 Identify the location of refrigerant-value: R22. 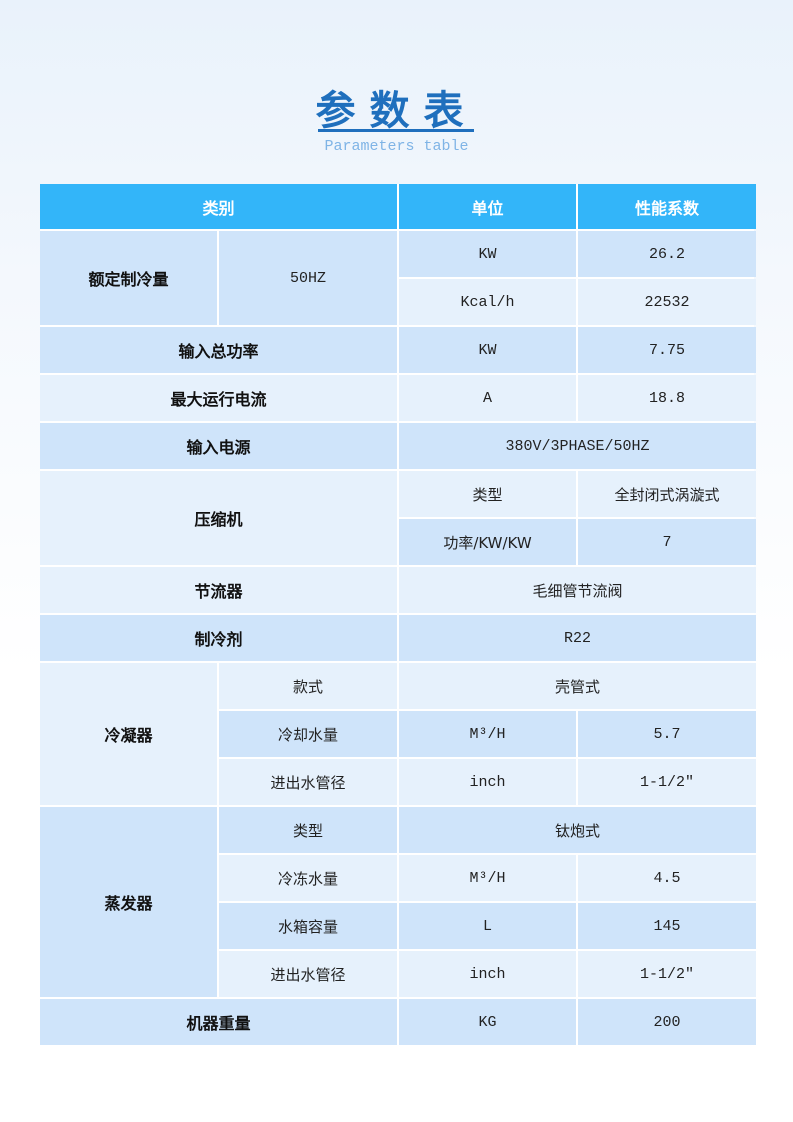
(577, 638).